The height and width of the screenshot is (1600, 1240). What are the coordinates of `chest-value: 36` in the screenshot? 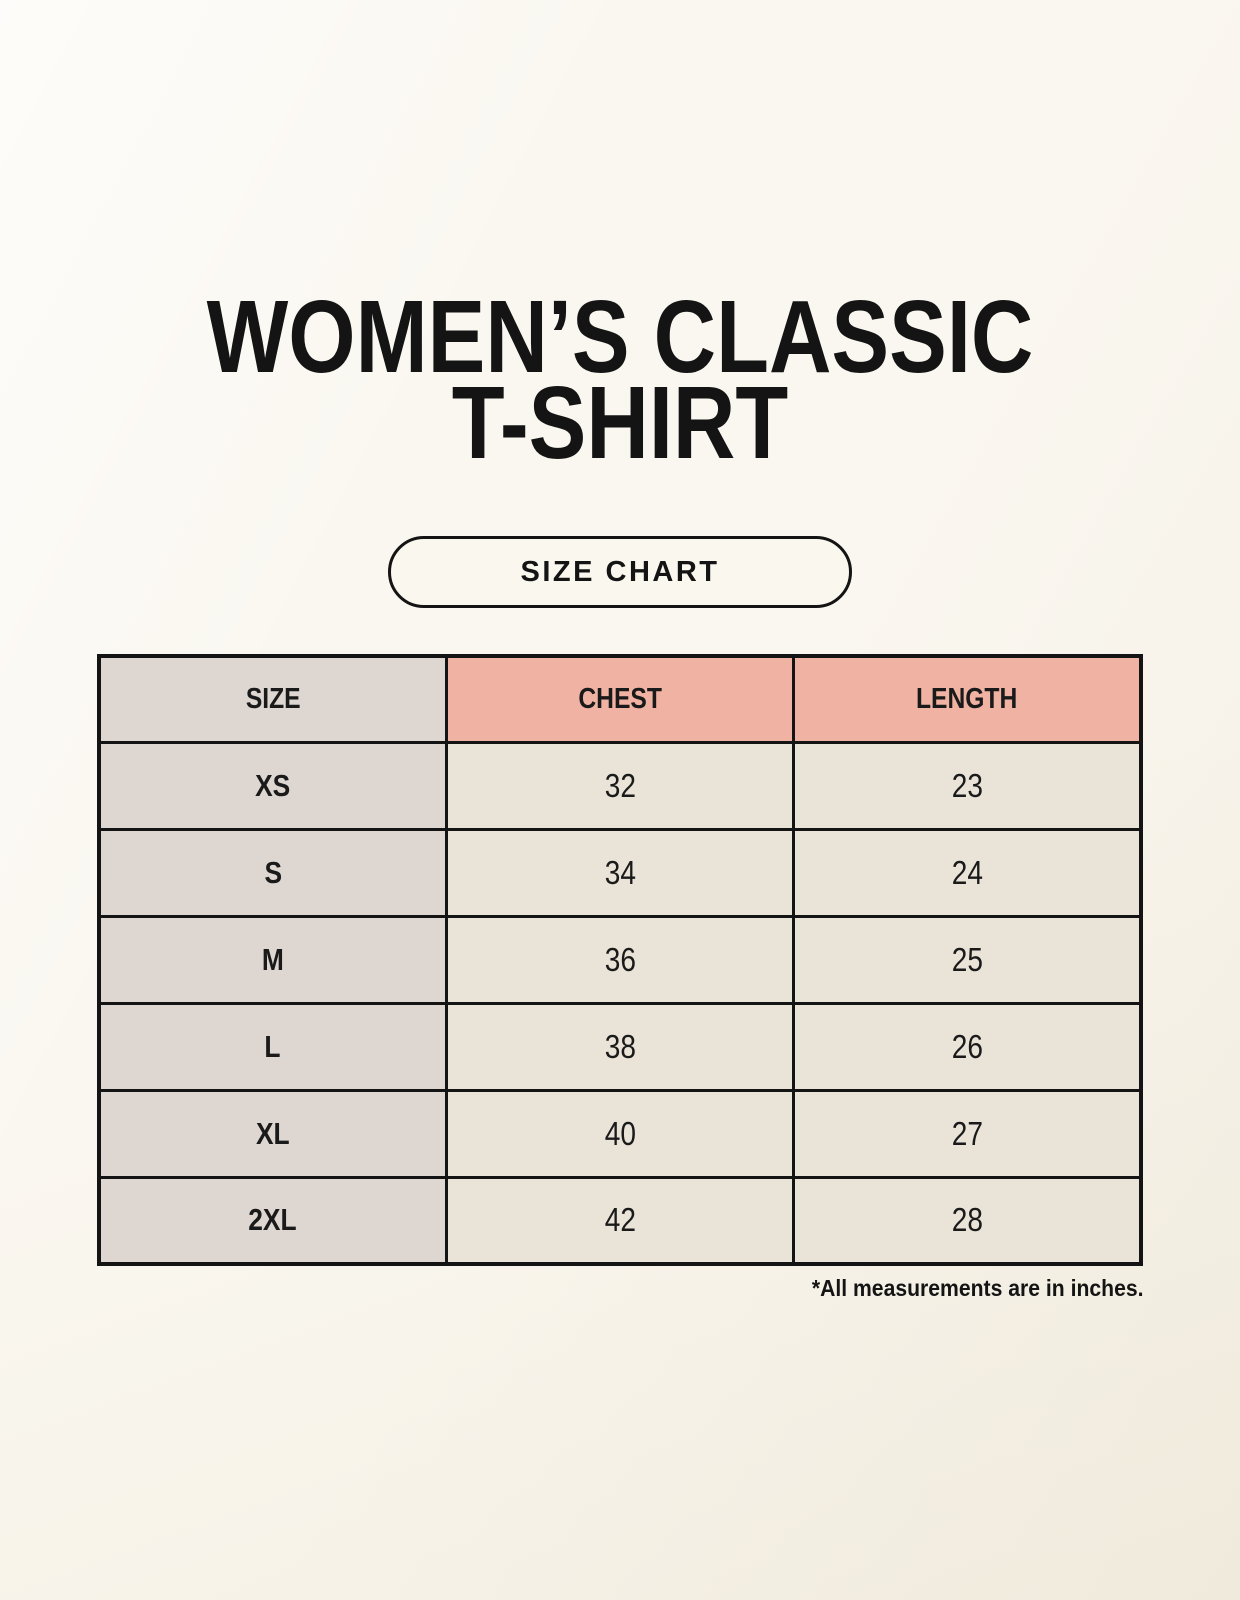 It's located at (620, 959).